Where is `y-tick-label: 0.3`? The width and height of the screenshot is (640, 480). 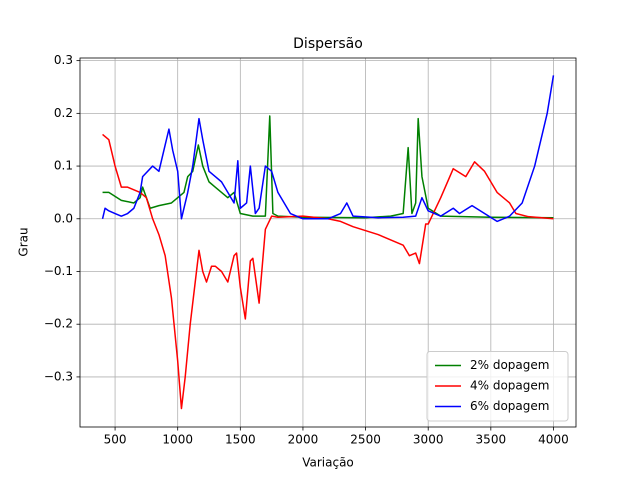 y-tick-label: 0.3 is located at coordinates (63, 60).